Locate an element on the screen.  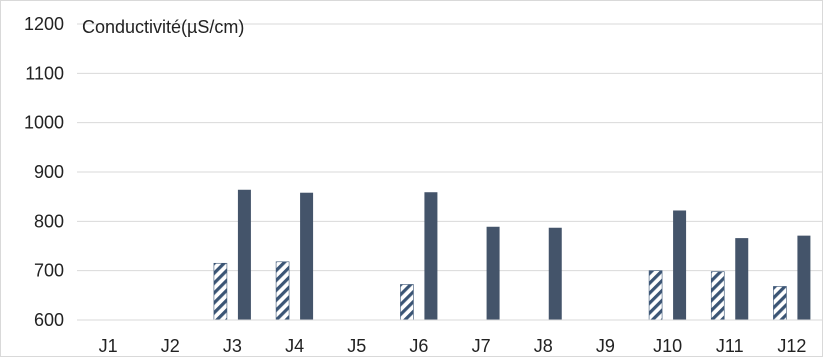
x-tick-label: J3 is located at coordinates (232, 346).